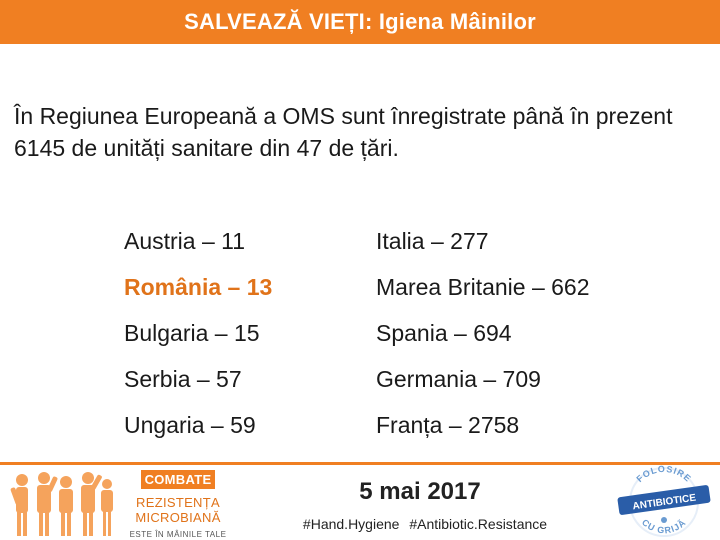  What do you see at coordinates (360, 463) in the screenshot?
I see `footer-divider` at bounding box center [360, 463].